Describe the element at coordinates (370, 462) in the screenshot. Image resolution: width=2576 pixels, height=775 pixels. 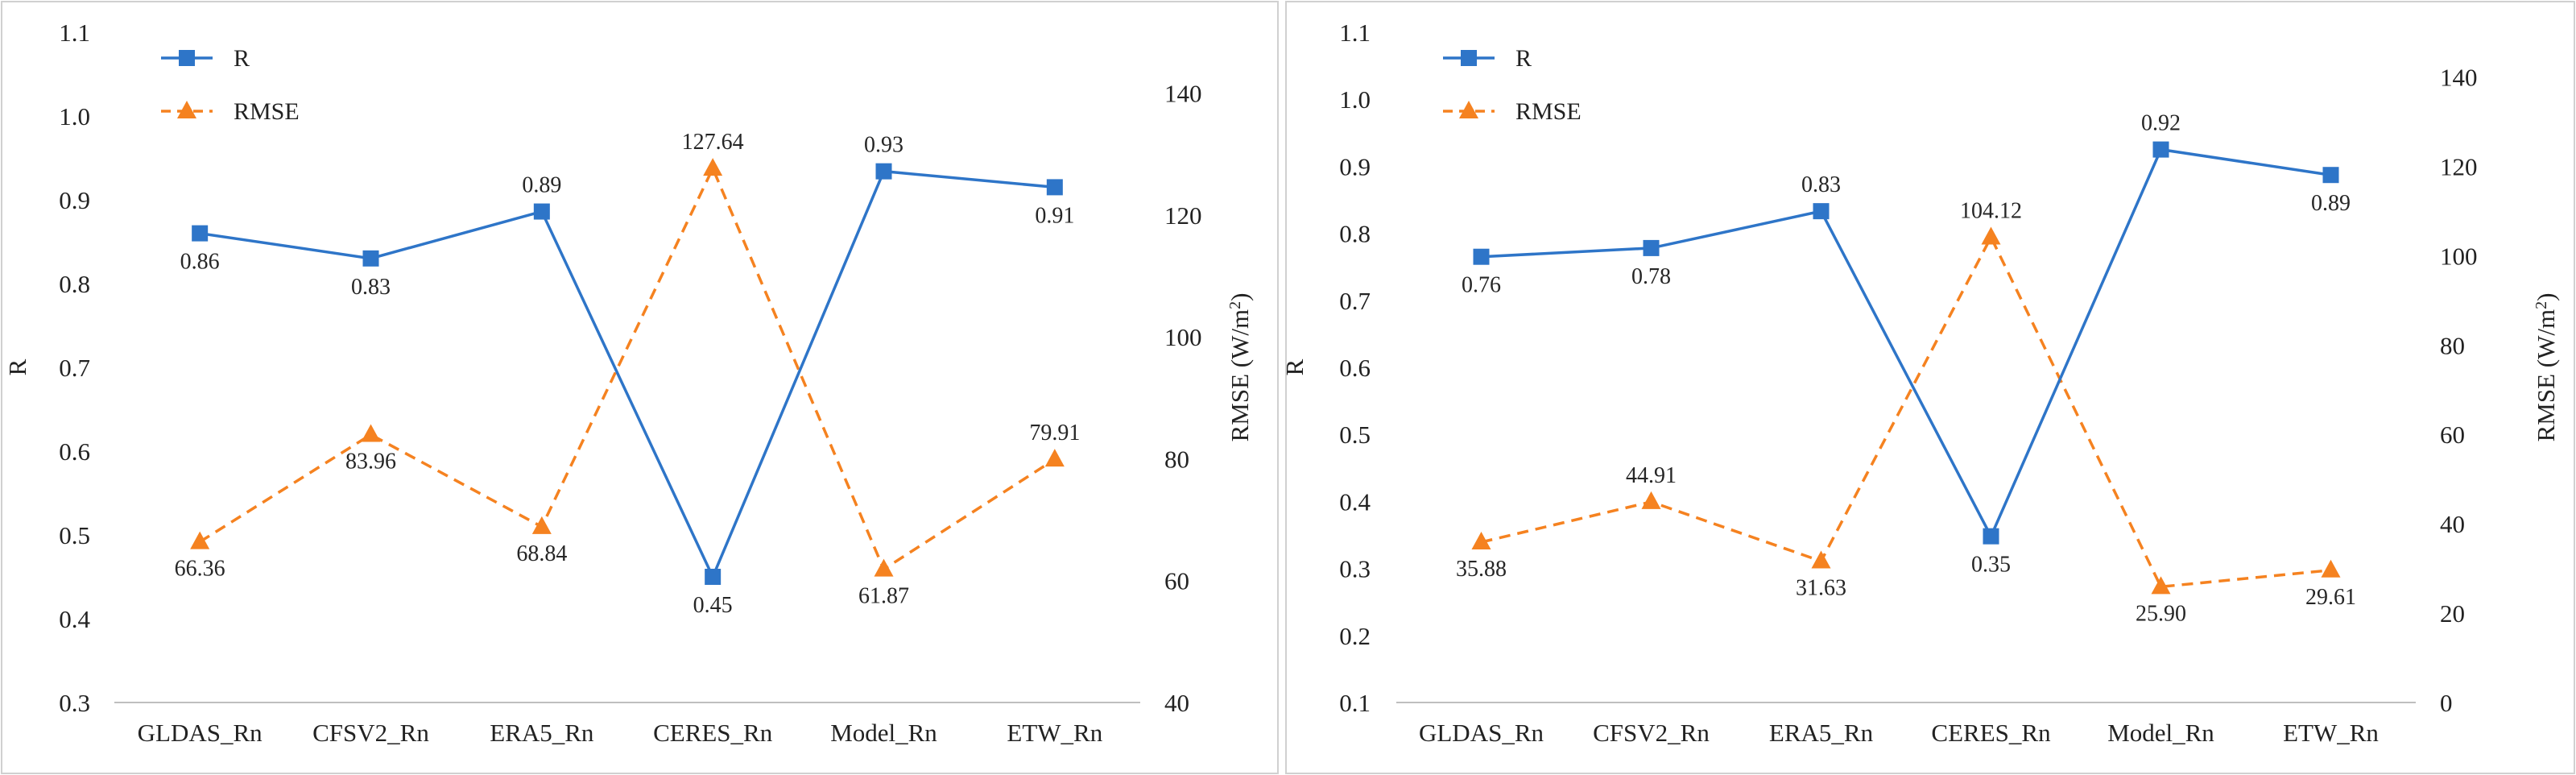
I see `rmse-data-label: 83.96` at that location.